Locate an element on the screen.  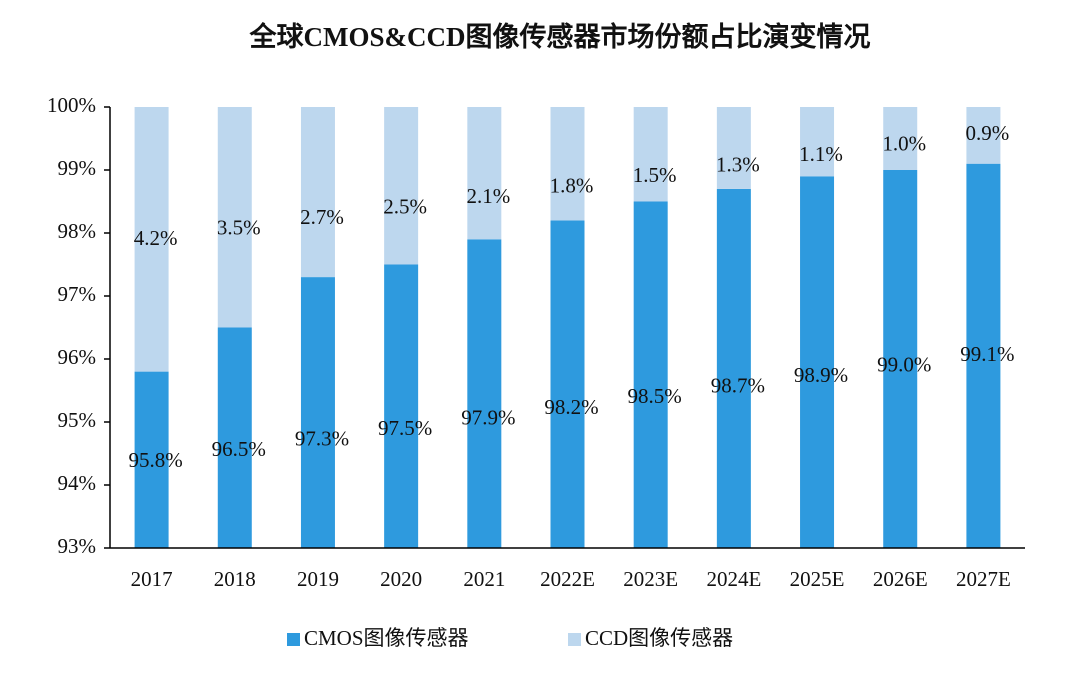
data-label: 4.2% is located at coordinates (156, 238).